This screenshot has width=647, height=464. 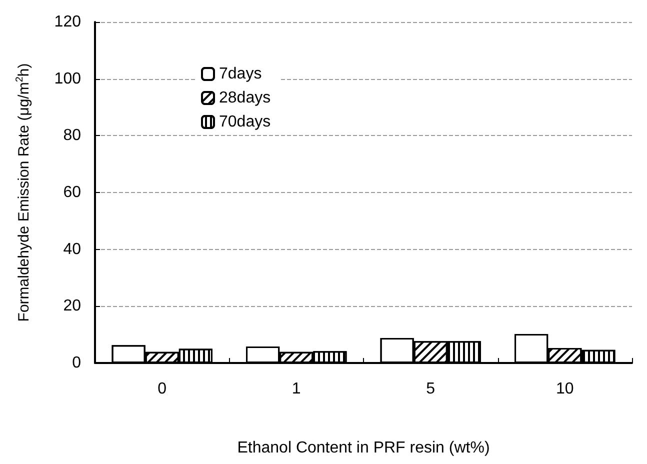 What do you see at coordinates (245, 98) in the screenshot?
I see `legend-label: 28days` at bounding box center [245, 98].